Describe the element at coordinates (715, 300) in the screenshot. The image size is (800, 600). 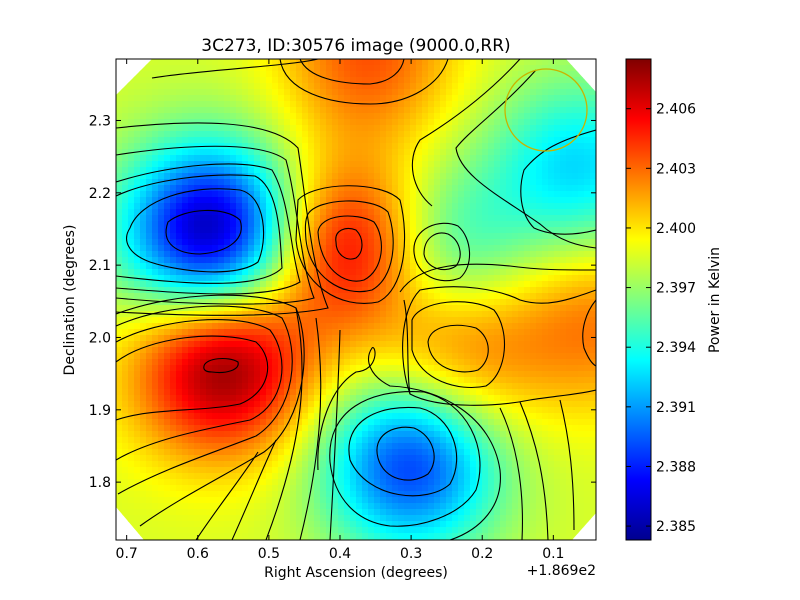
I see `colorbar-label: Power in Kelvin` at that location.